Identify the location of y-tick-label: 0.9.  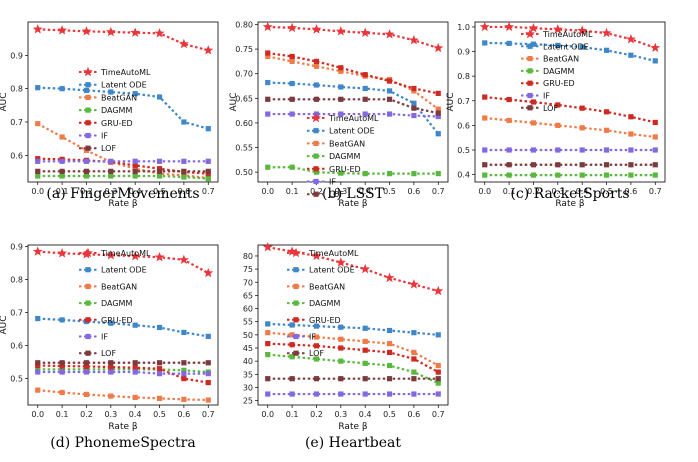
(16, 247).